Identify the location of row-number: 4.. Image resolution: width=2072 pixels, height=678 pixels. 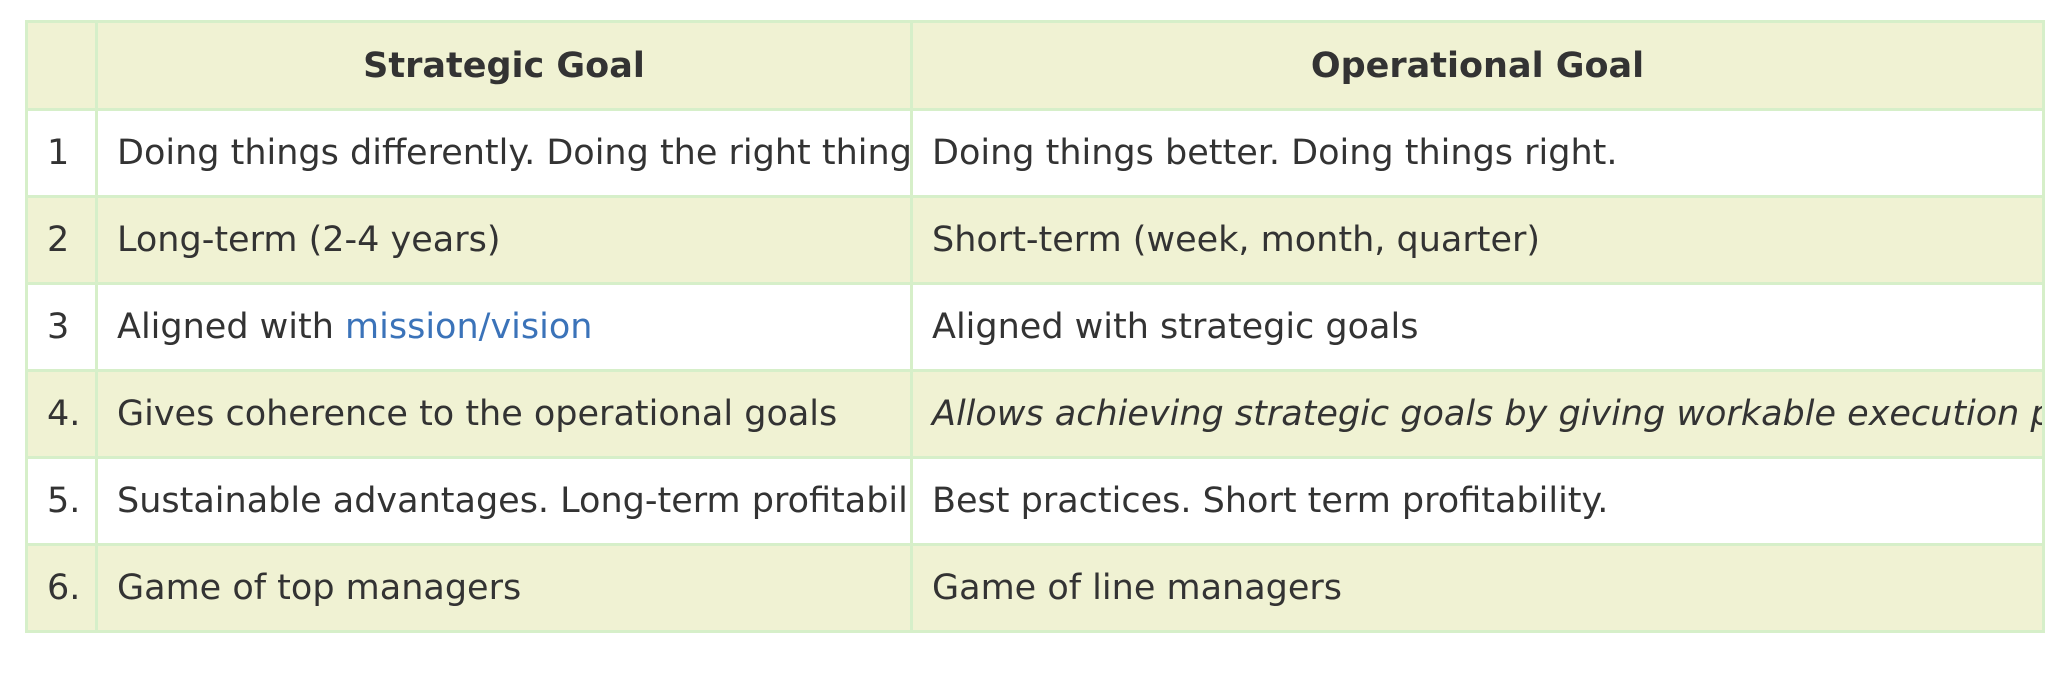
(61, 414).